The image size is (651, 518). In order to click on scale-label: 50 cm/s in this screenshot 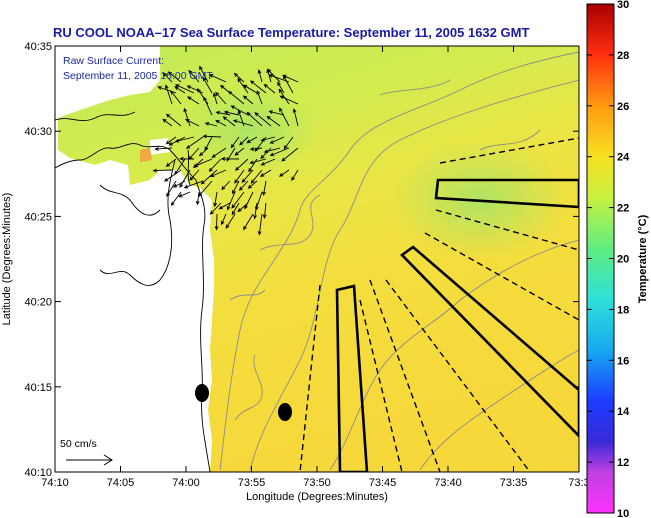, I will do `click(78, 444)`.